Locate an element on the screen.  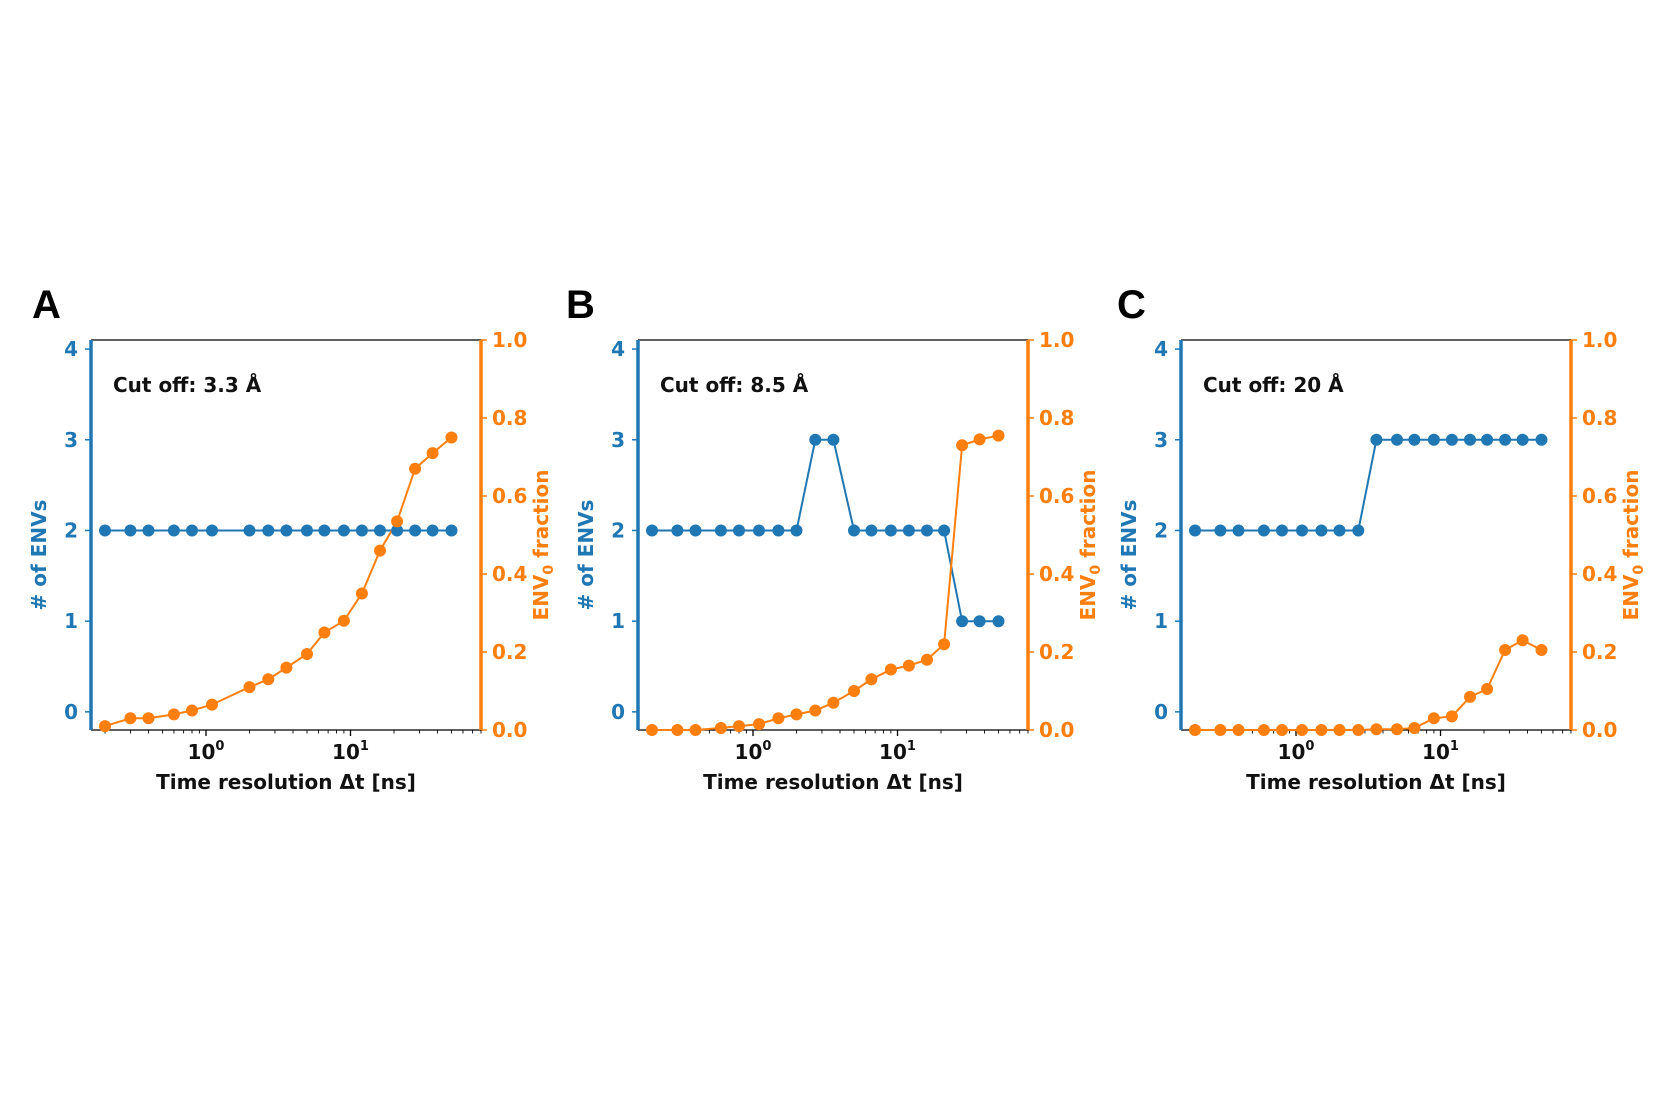
left-tick-label: 0 is located at coordinates (1161, 712).